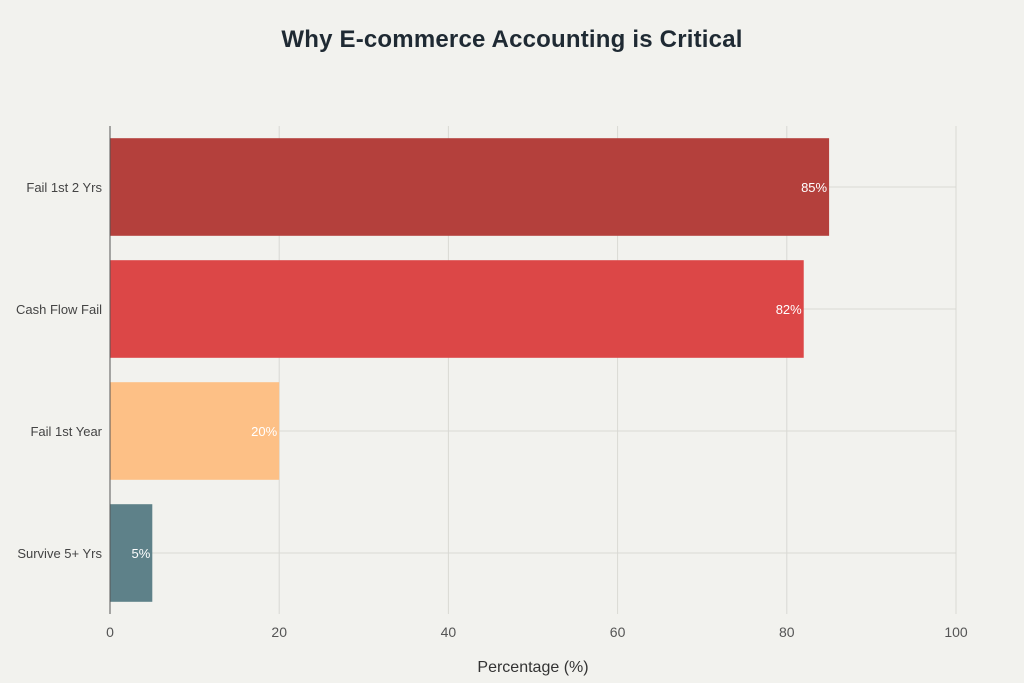 The height and width of the screenshot is (683, 1024). I want to click on x-tick-label: 100, so click(956, 632).